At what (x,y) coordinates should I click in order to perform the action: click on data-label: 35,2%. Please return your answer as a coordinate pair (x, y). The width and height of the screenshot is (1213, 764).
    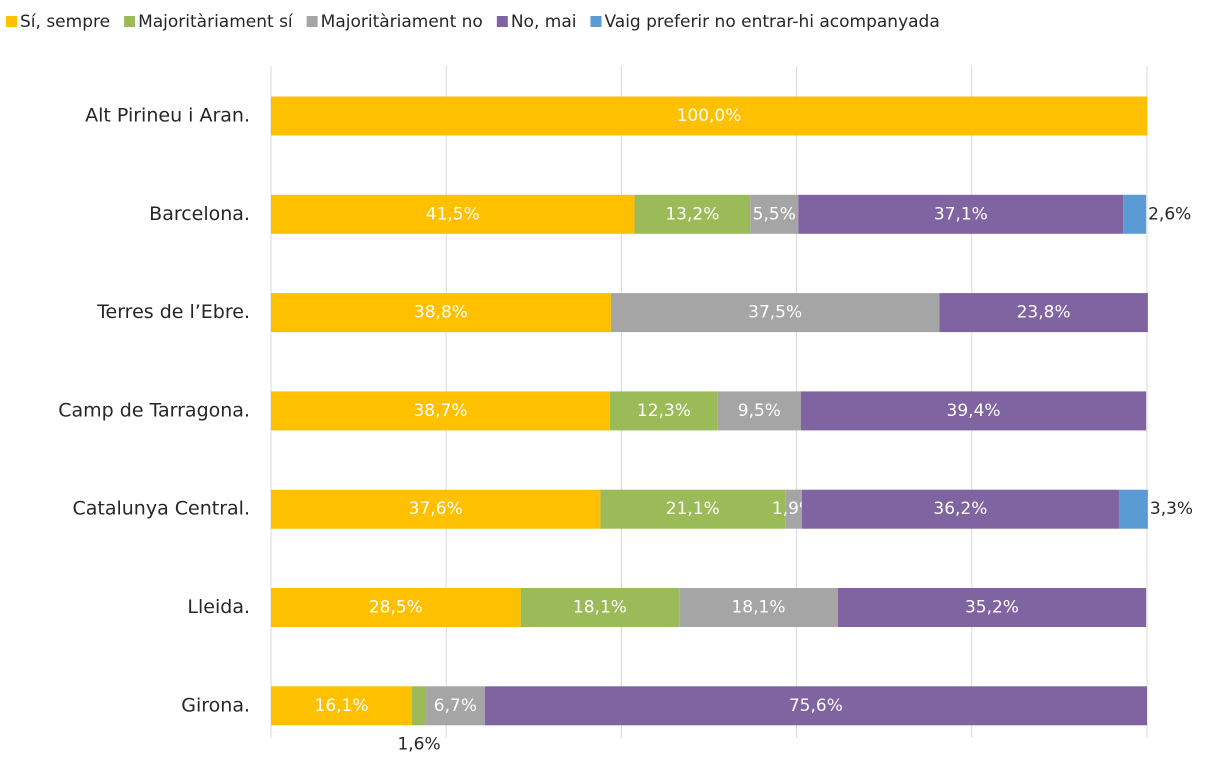
    Looking at the image, I should click on (992, 608).